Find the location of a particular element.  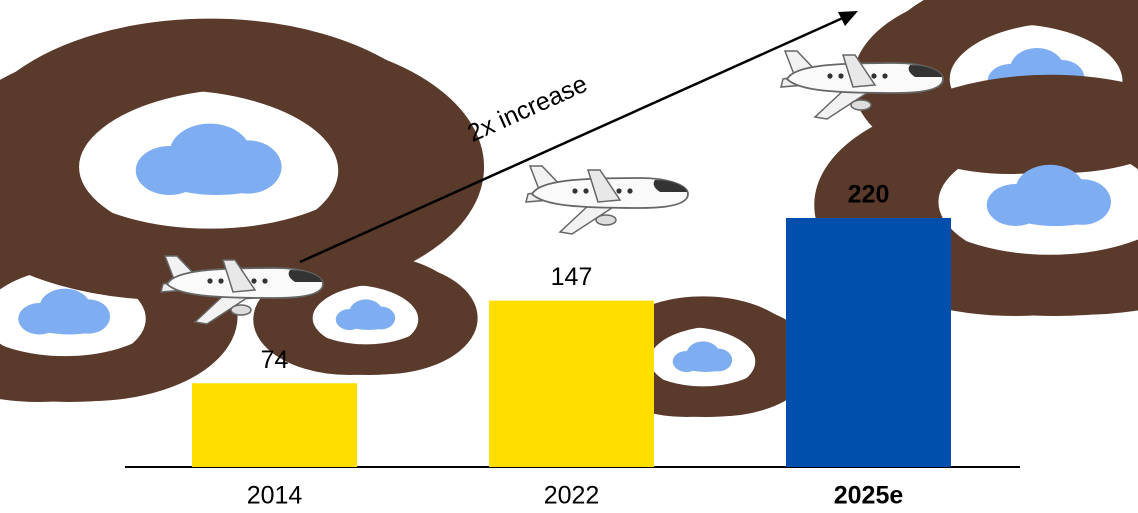

value-label: 74 is located at coordinates (275, 360).